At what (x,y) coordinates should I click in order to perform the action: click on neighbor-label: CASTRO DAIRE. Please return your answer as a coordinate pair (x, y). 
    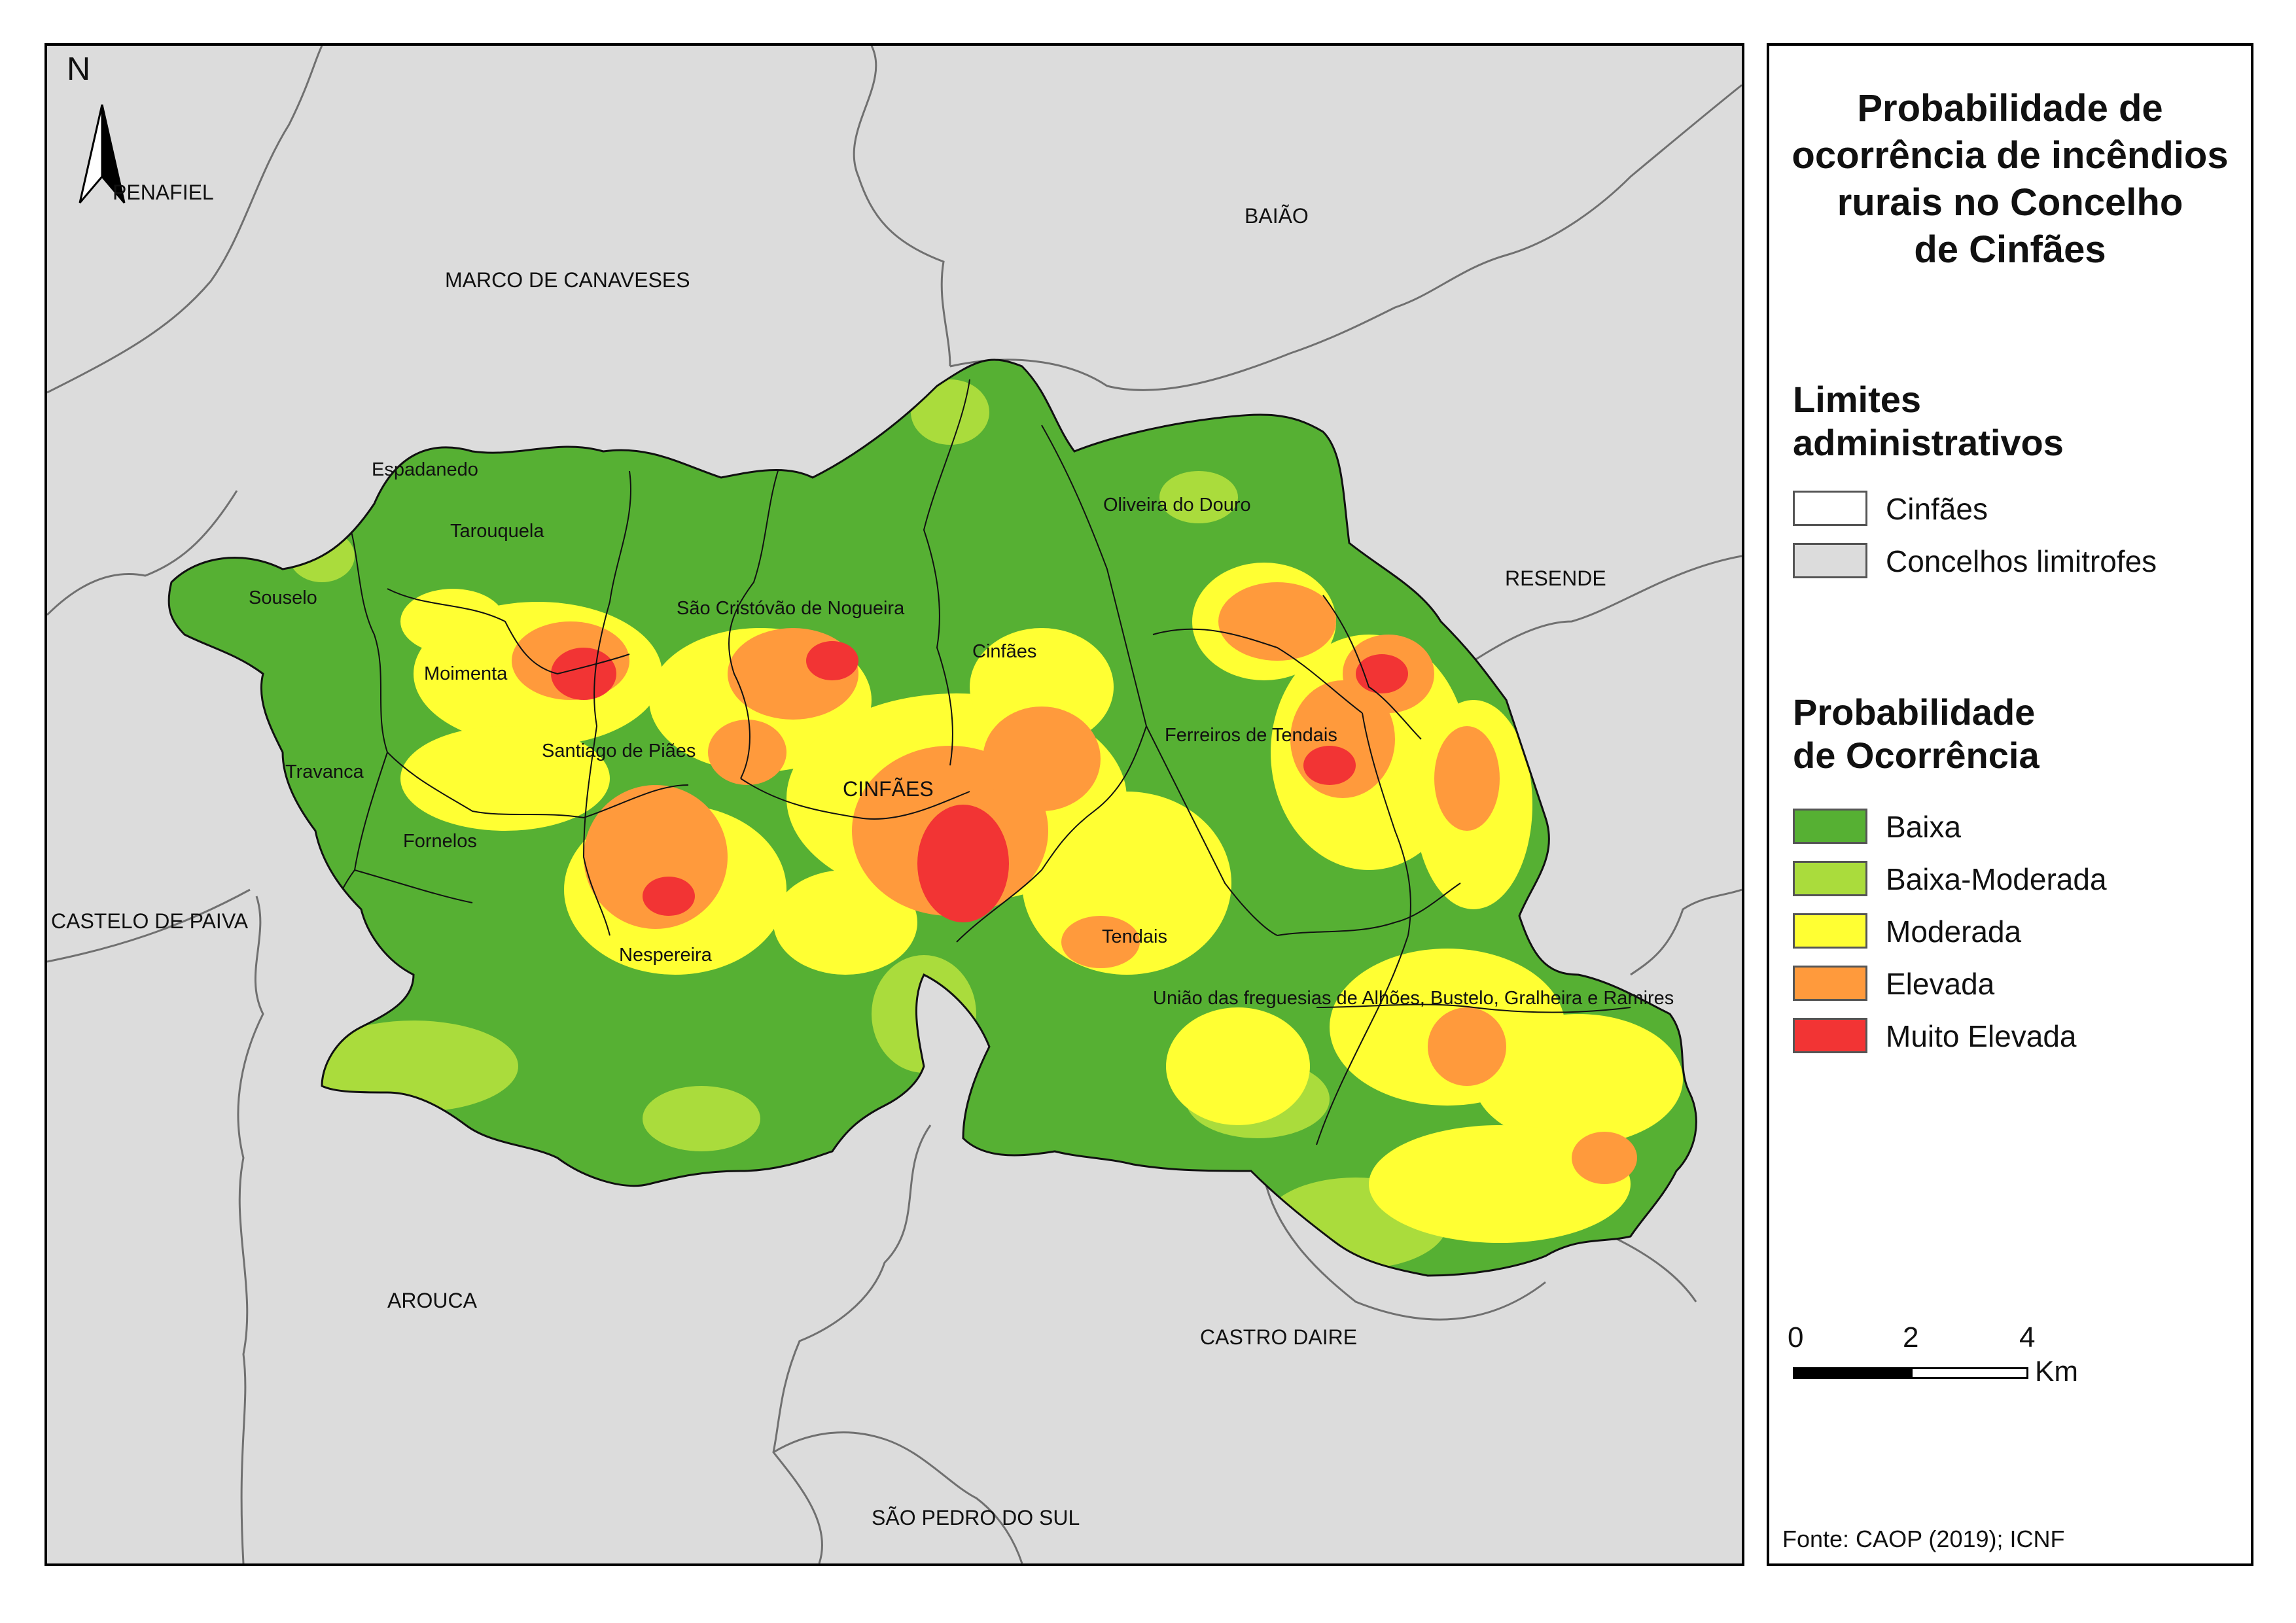
    Looking at the image, I should click on (1279, 1337).